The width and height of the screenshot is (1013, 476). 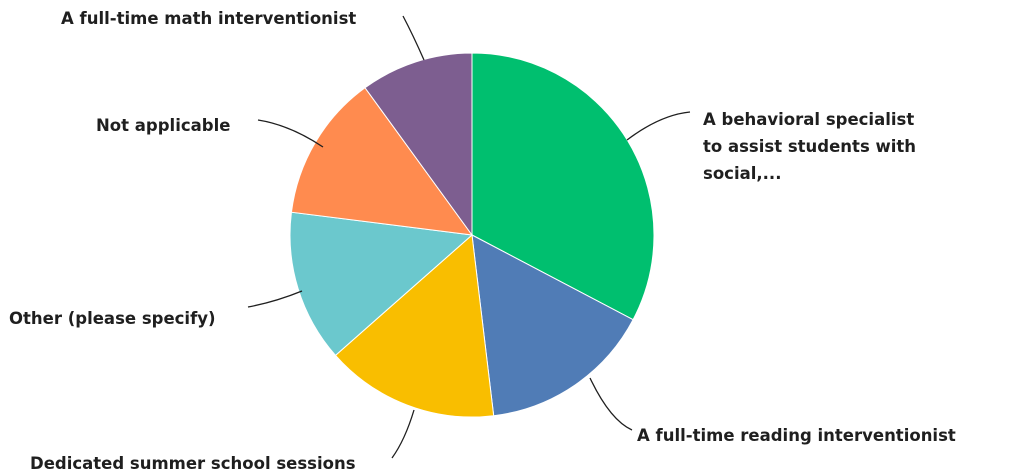 I want to click on leader-summer-school, so click(x=403, y=434).